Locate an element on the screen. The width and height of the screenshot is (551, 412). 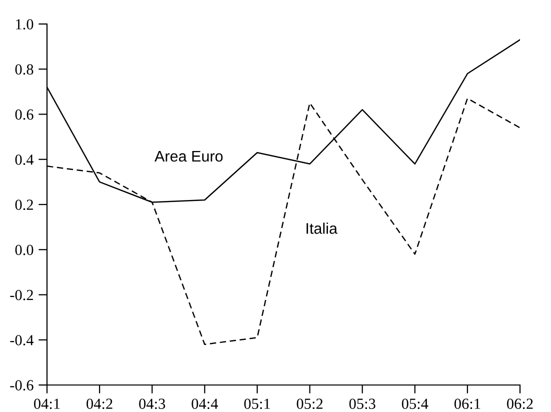
x-tick-label: 06:1 is located at coordinates (467, 404).